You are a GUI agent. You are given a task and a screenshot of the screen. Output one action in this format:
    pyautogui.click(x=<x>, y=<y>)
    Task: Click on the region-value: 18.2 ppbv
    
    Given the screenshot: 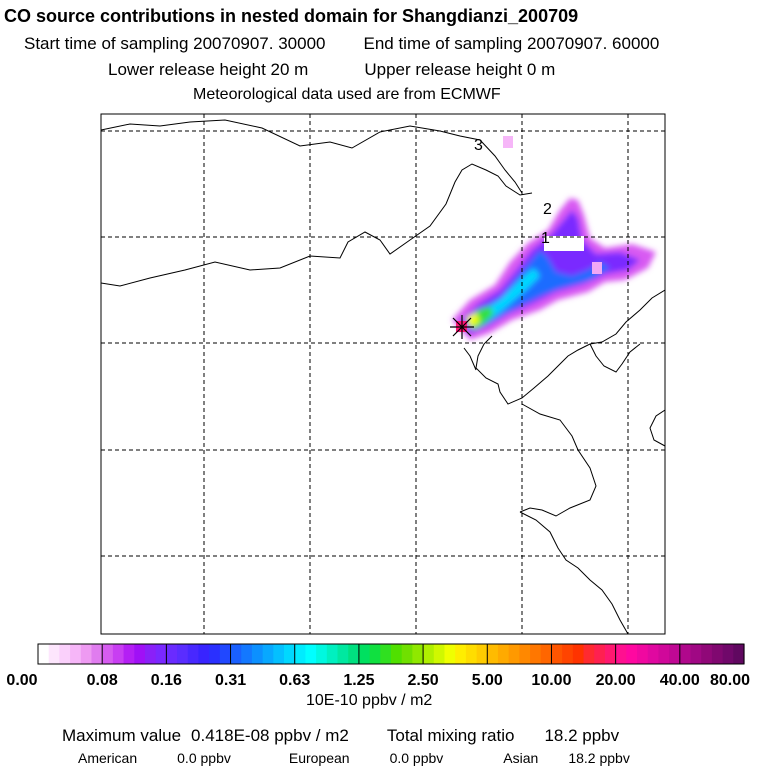 What is the action you would take?
    pyautogui.click(x=599, y=758)
    